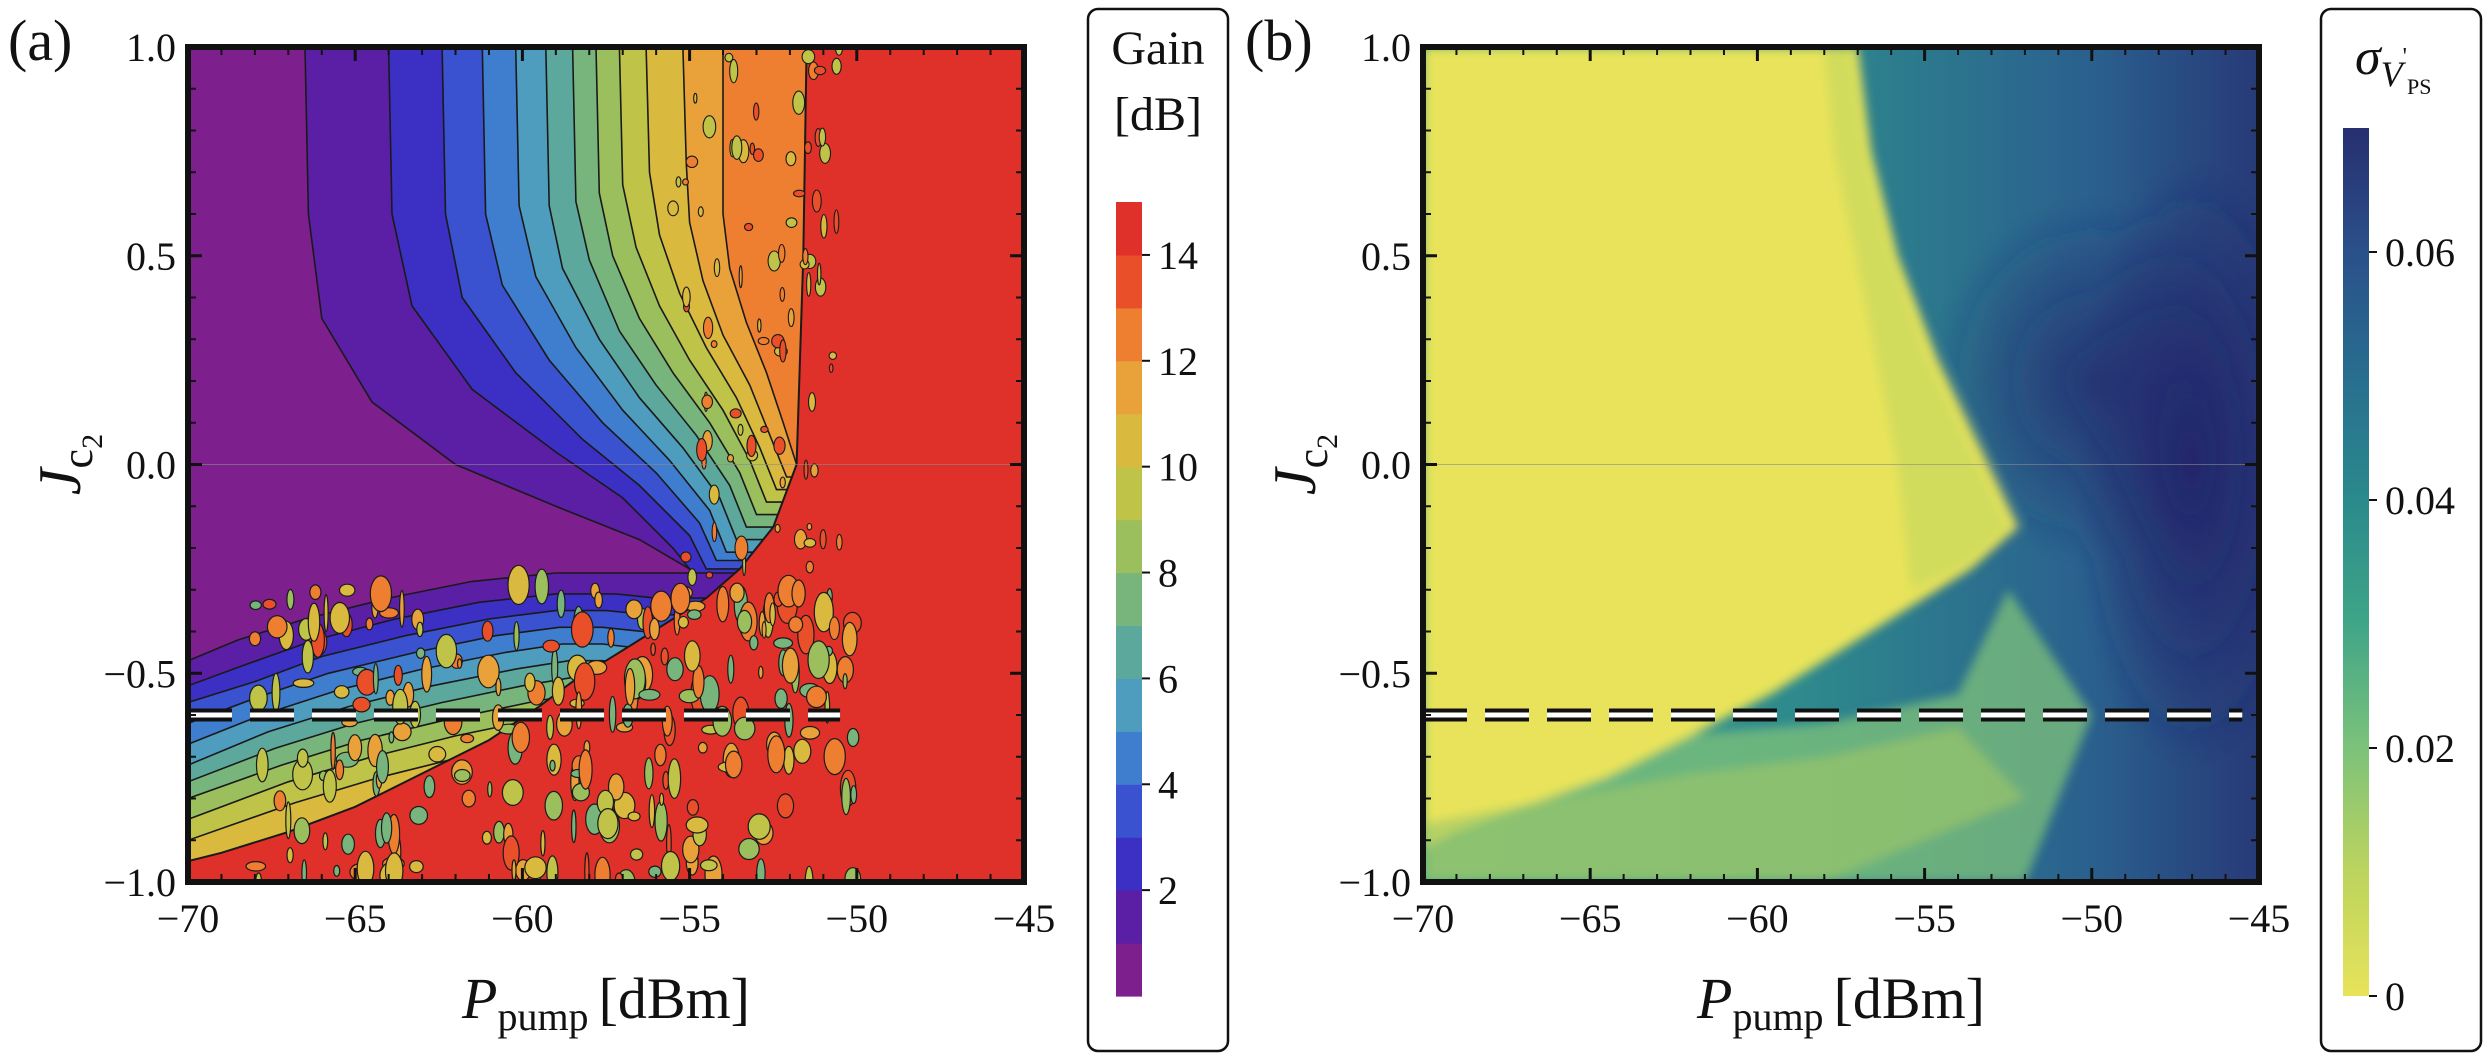  What do you see at coordinates (1178, 255) in the screenshot?
I see `colorbar-a-tick-label: 14` at bounding box center [1178, 255].